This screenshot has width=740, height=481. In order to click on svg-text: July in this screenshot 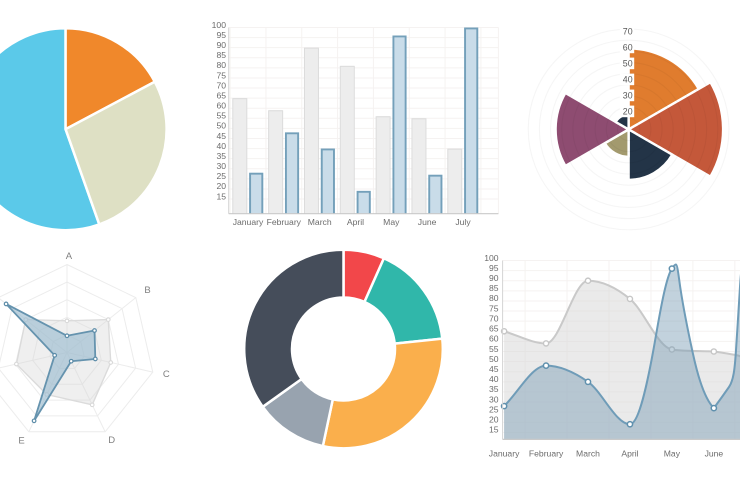, I will do `click(463, 222)`.